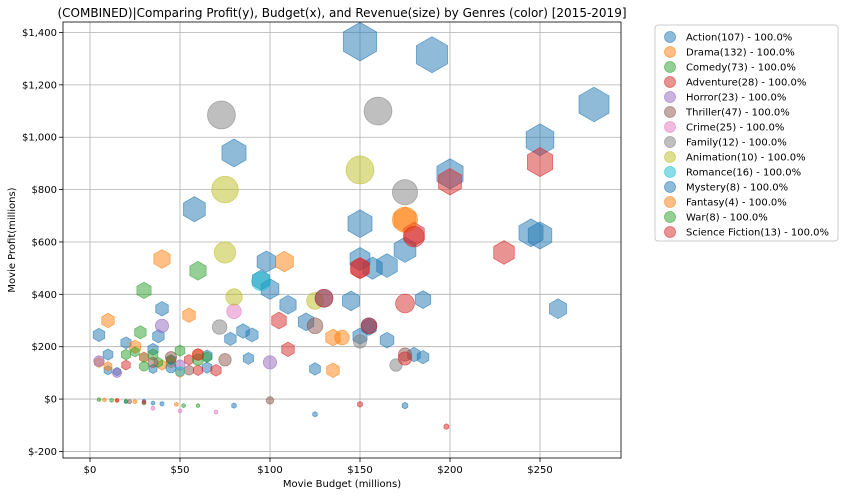  What do you see at coordinates (736, 203) in the screenshot?
I see `legend-label: Fantasy(4) - 100.0%` at bounding box center [736, 203].